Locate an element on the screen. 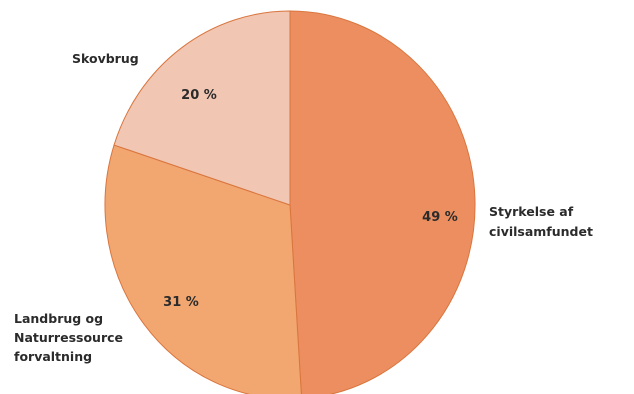 The image size is (634, 394). slice-category-label: Landbrug og Naturressource forvaltning is located at coordinates (70, 337).